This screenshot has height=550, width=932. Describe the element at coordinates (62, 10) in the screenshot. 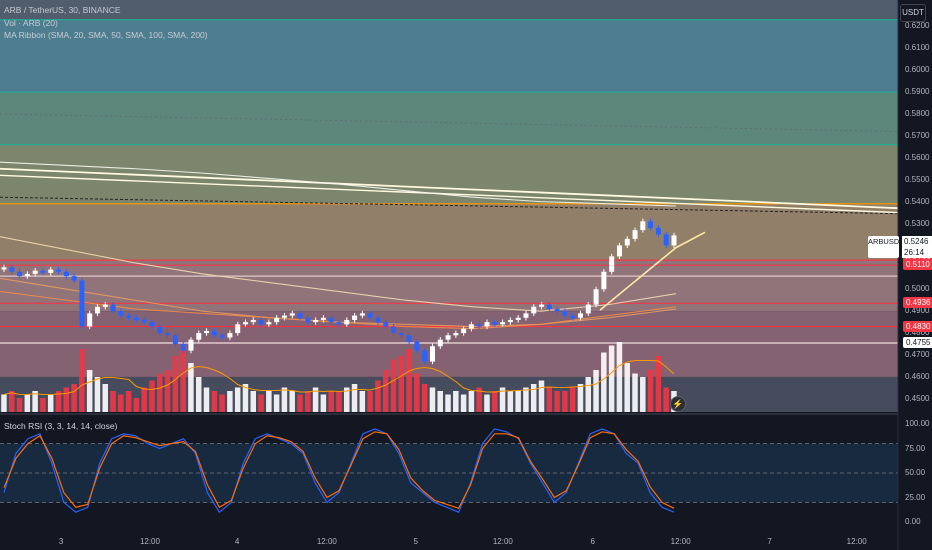

I see `symbol-legend: ARB / TetherUS, 30, BINANCE` at that location.